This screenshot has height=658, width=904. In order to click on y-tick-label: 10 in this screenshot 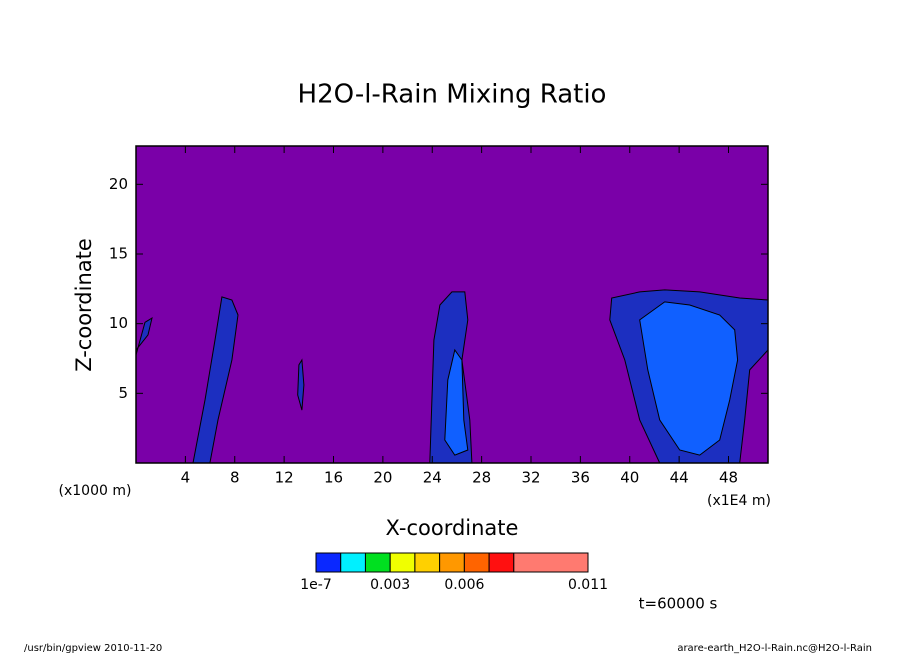, I will do `click(118, 323)`.